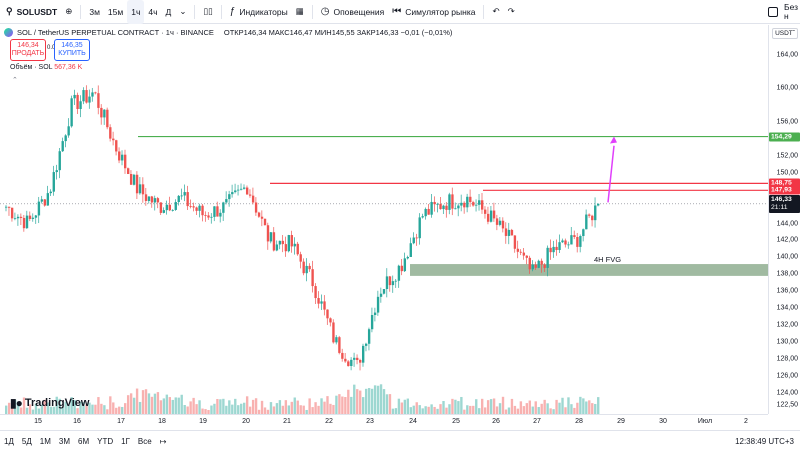 This screenshot has width=800, height=452. Describe the element at coordinates (125, 441) in the screenshot. I see `range-1y: 1Г` at that location.